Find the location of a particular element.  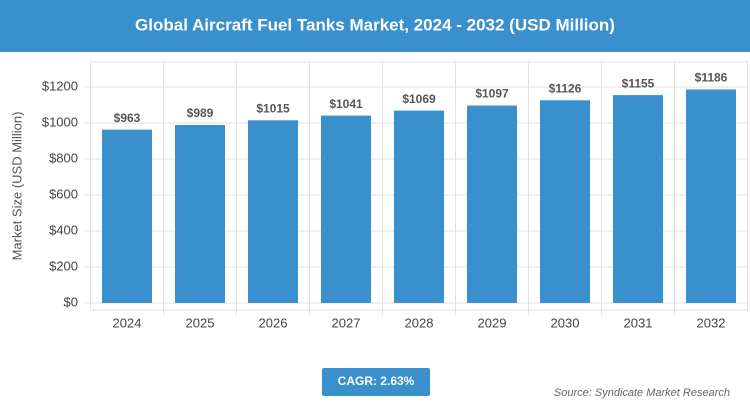

value-label: $1126 is located at coordinates (565, 88).